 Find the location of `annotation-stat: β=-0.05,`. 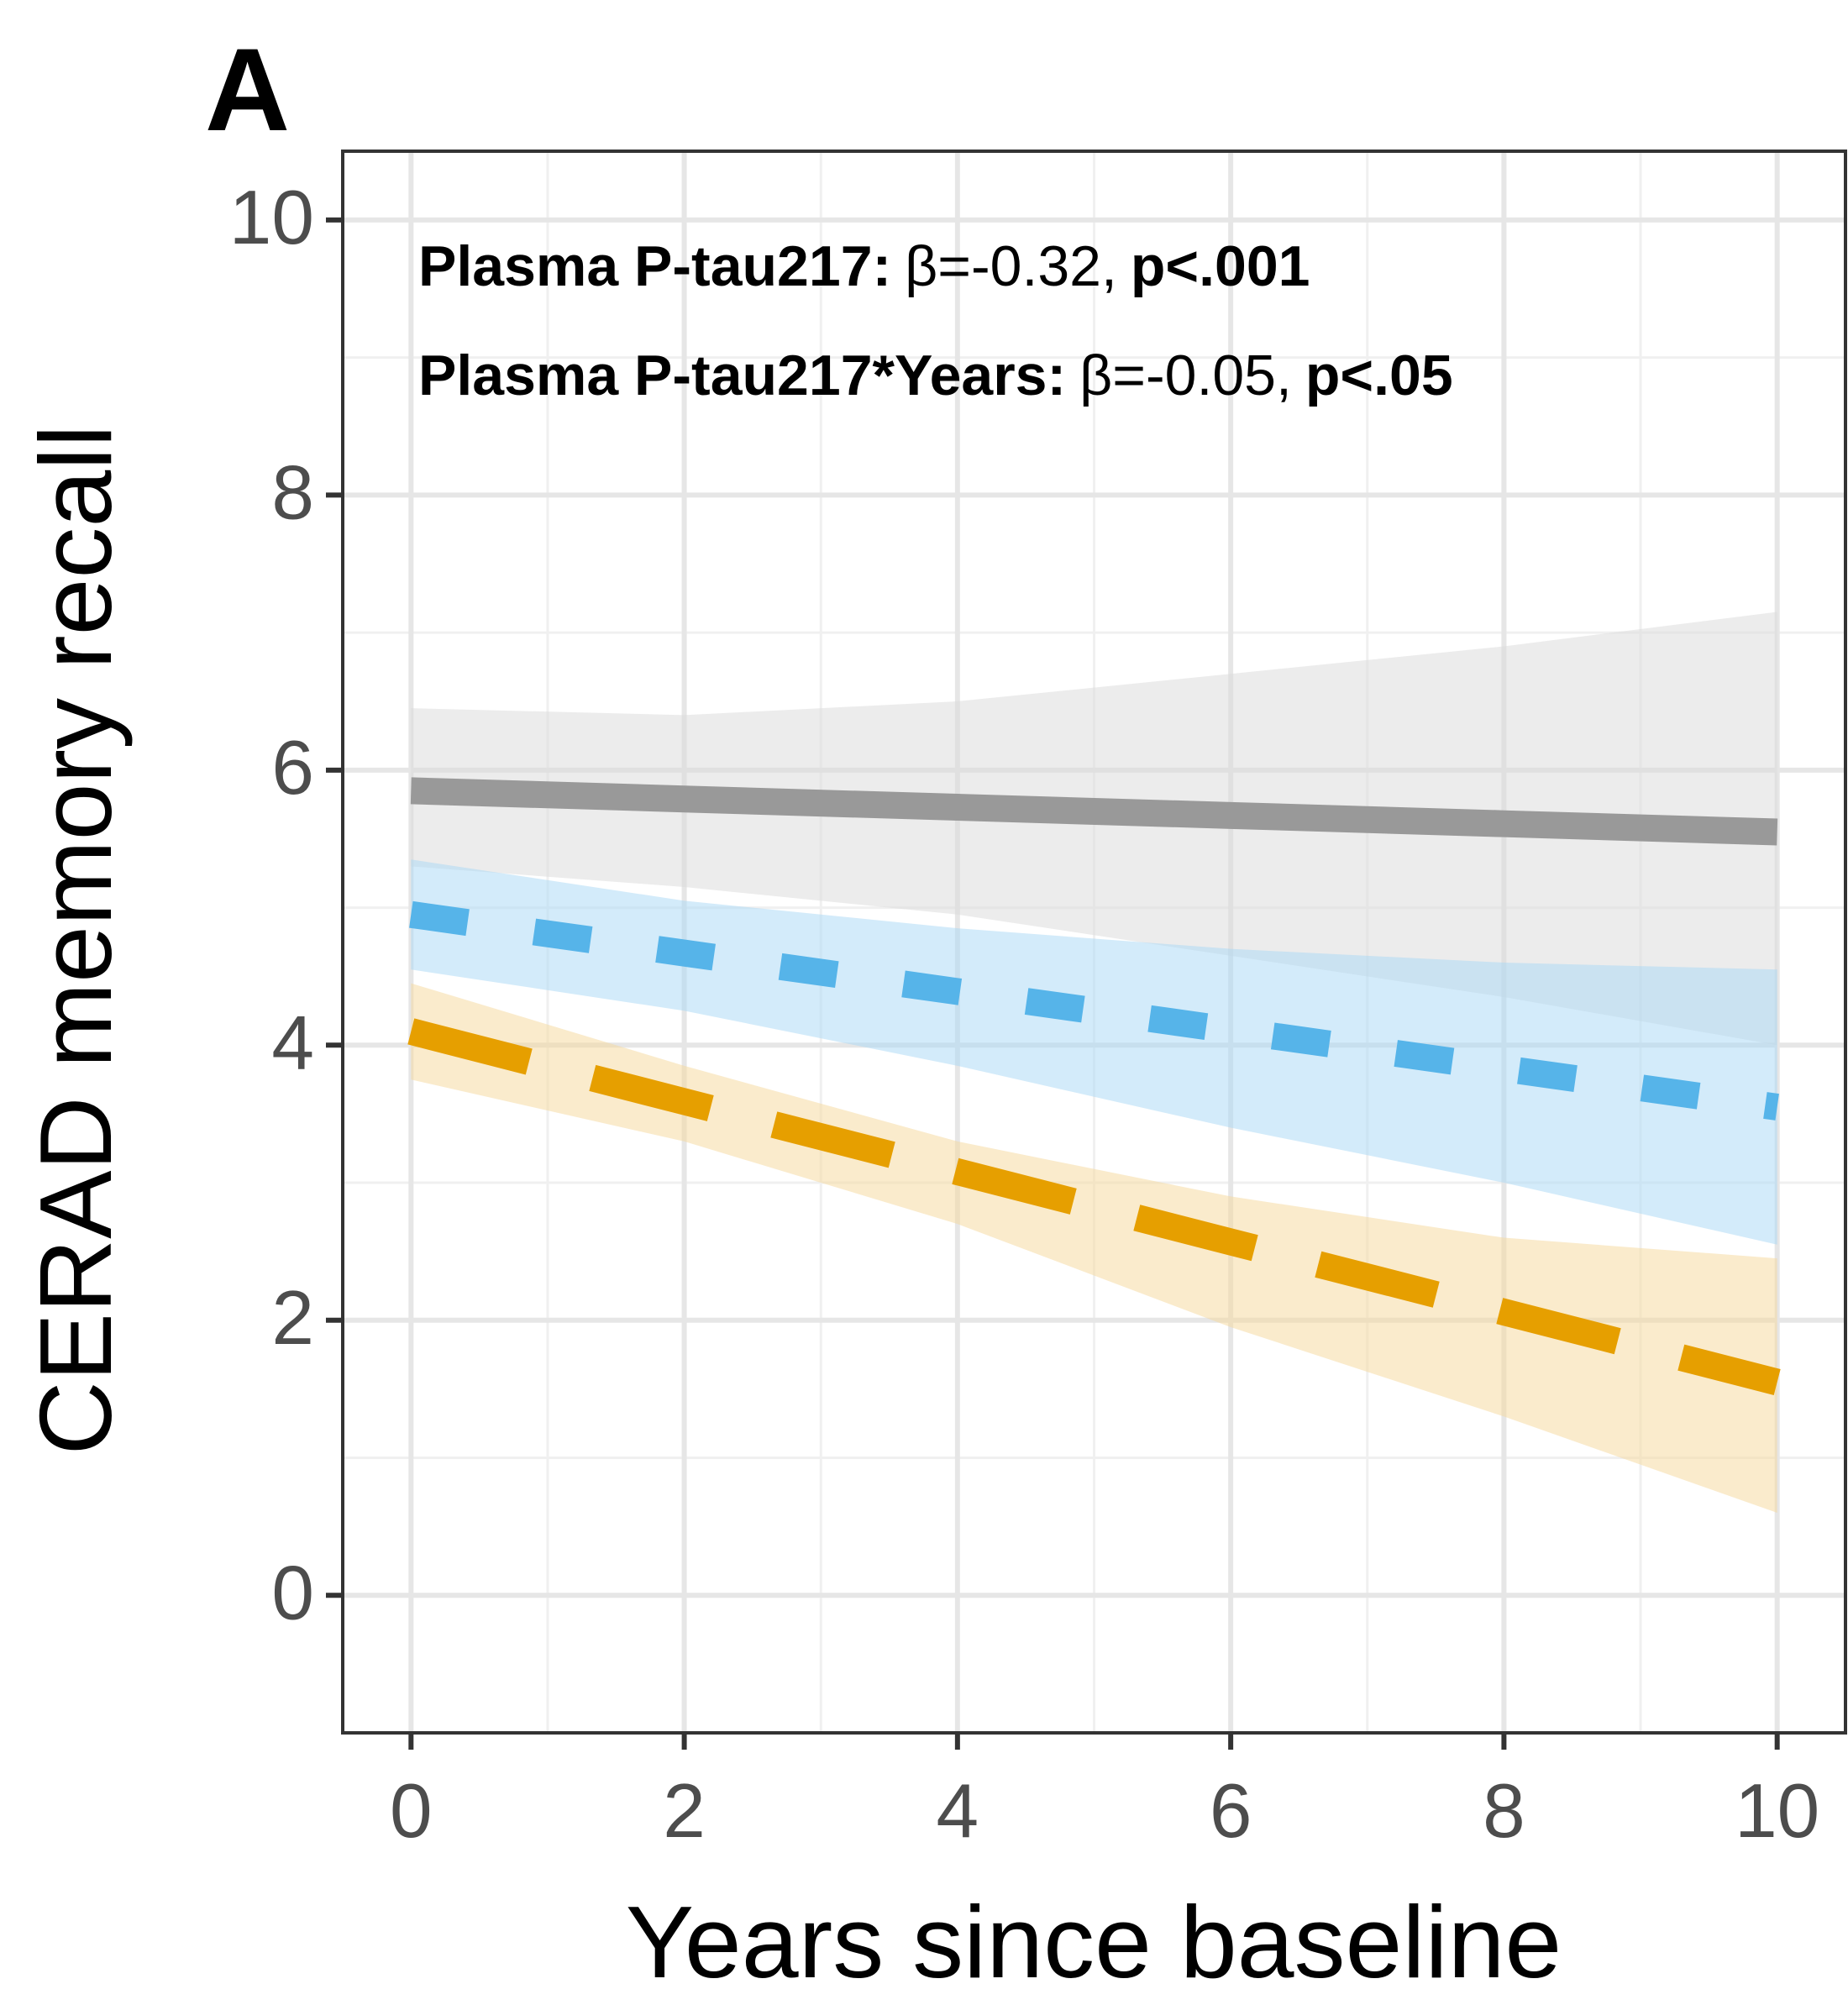

annotation-stat: β=-0.05, is located at coordinates (1185, 376).